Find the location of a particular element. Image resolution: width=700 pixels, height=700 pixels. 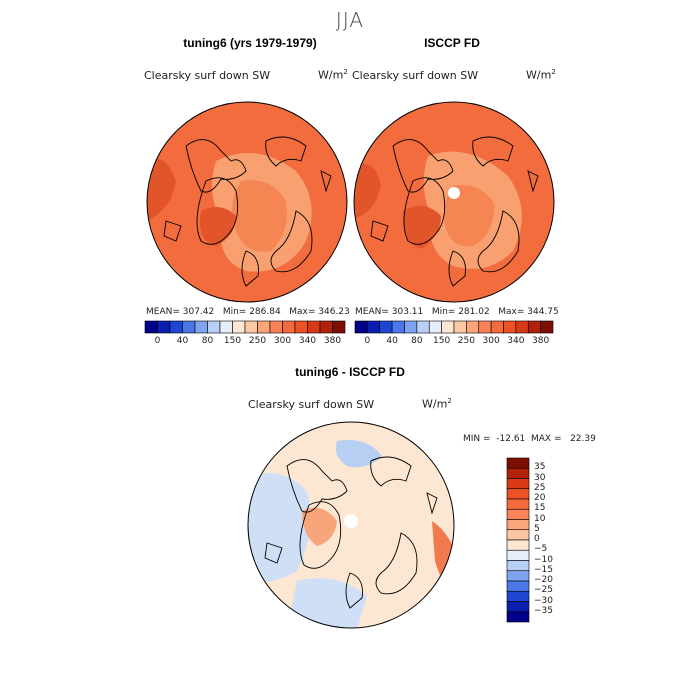

colorbar-model-ticks: 0 40 80 150 250 300 340 380 is located at coordinates (245, 342).